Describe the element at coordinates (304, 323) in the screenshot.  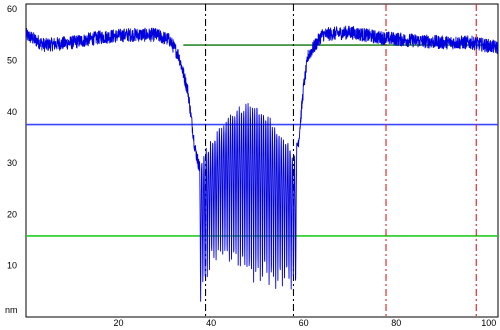
I see `x-tick-label: 60` at that location.